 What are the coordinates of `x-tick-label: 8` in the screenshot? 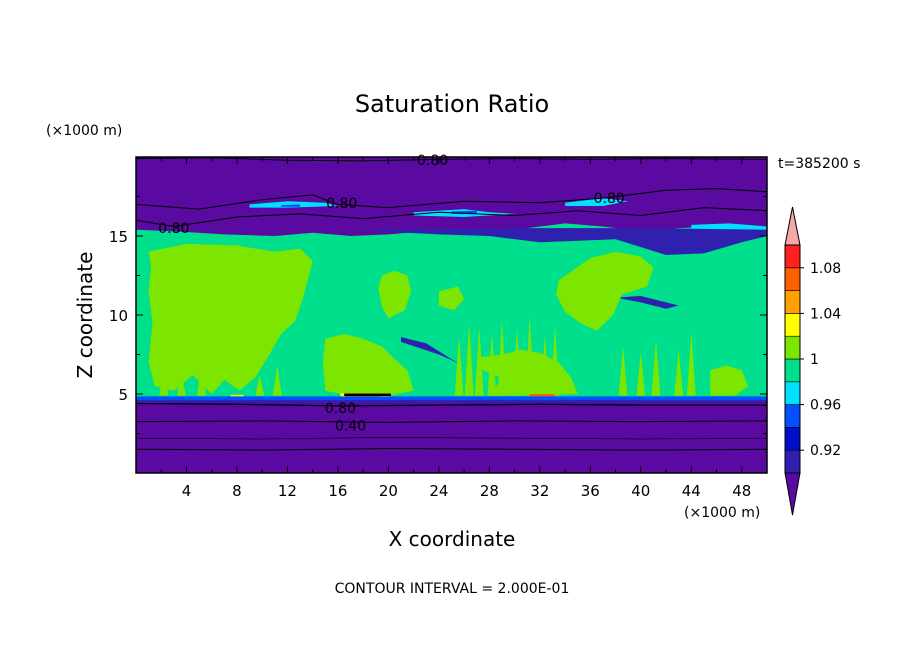 It's located at (237, 491).